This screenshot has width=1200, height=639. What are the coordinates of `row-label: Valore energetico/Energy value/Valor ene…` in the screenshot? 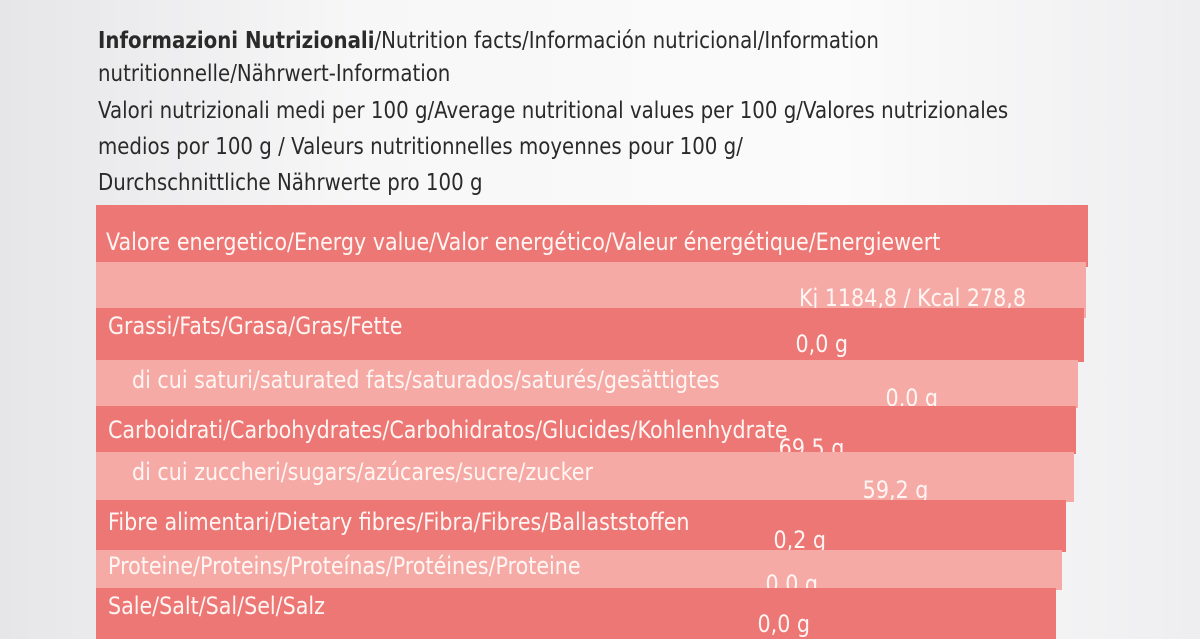 It's located at (523, 242).